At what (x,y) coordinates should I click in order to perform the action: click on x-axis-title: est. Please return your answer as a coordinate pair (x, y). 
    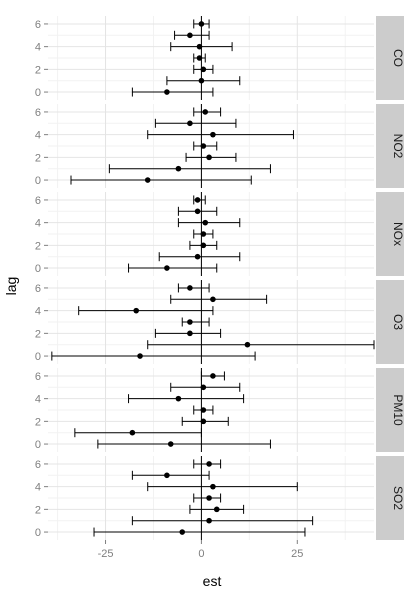
    Looking at the image, I should click on (212, 581).